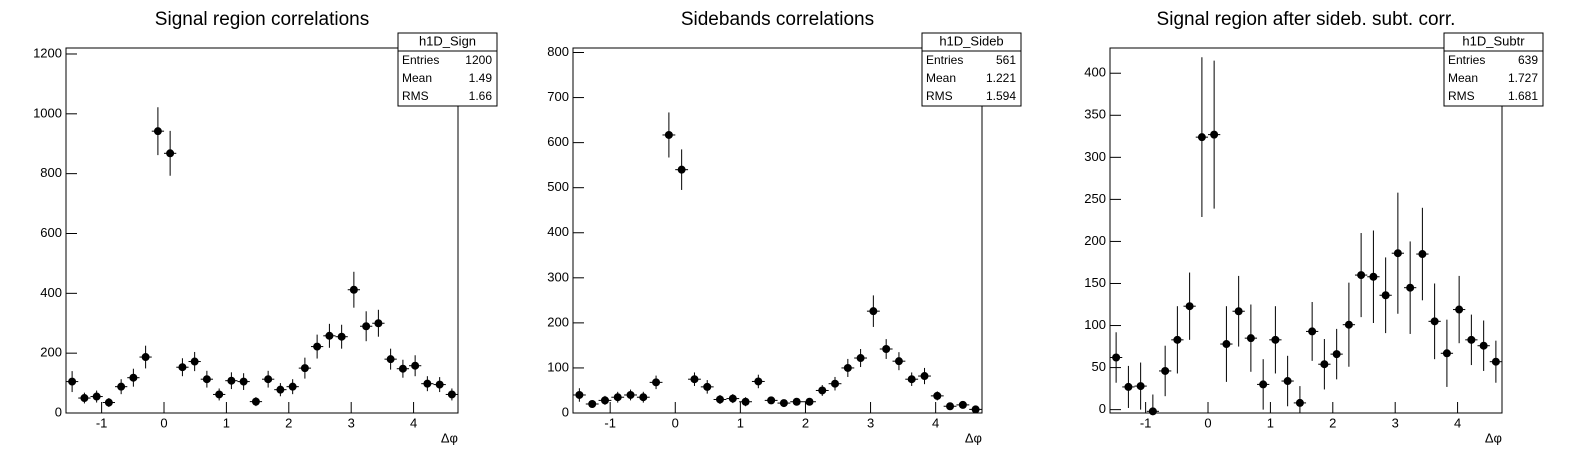  I want to click on stats-value: 1.49, so click(481, 78).